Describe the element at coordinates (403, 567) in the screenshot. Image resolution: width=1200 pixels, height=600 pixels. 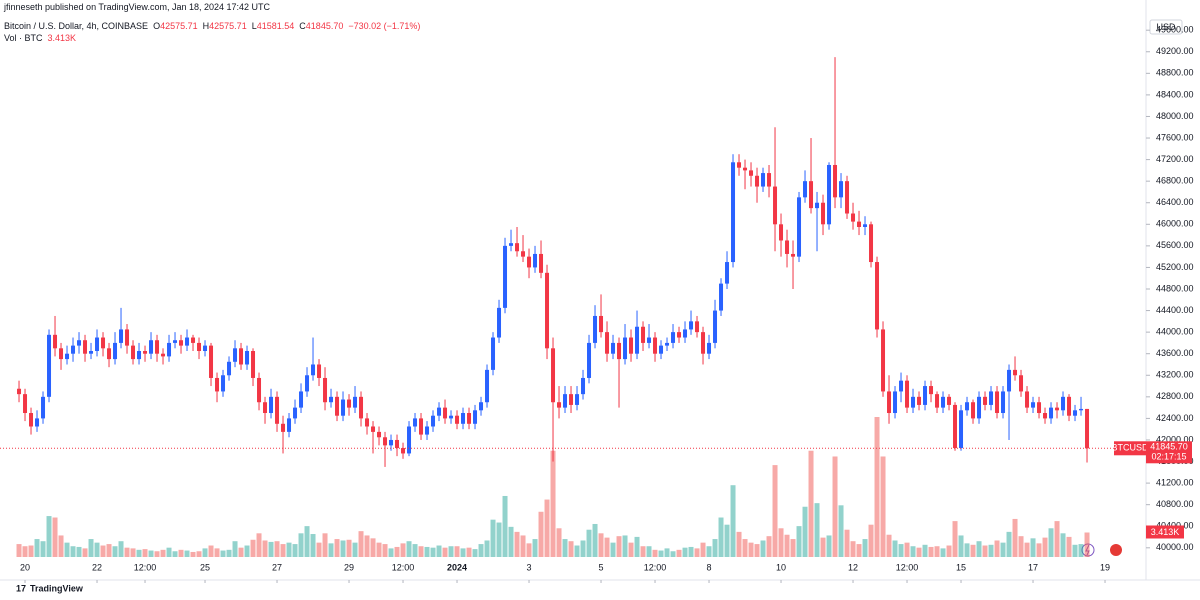
I see `x-tick-label: 12:00` at that location.